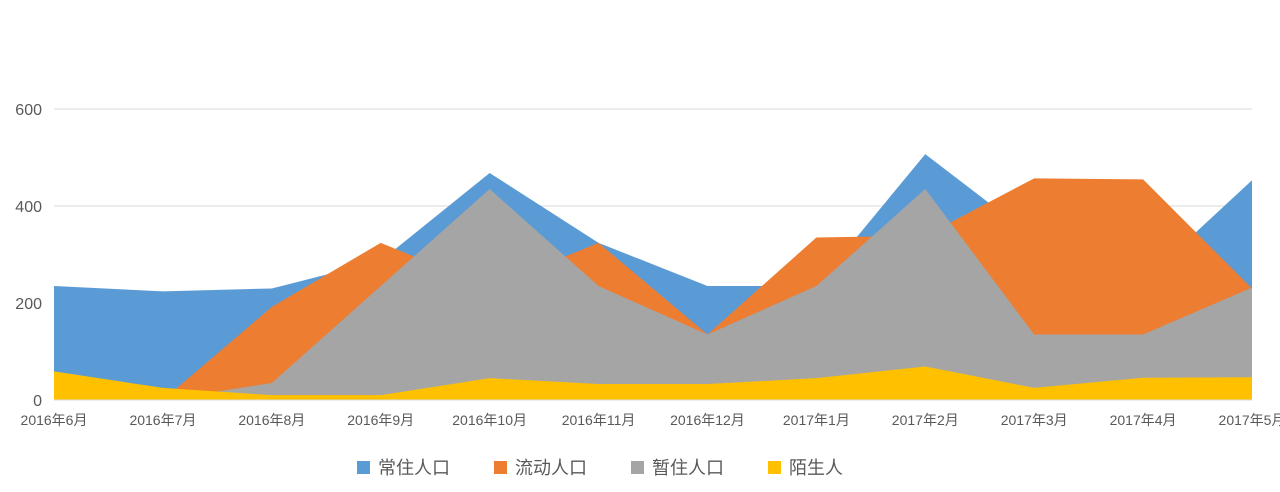  I want to click on y-tick-label: 200, so click(28, 304).